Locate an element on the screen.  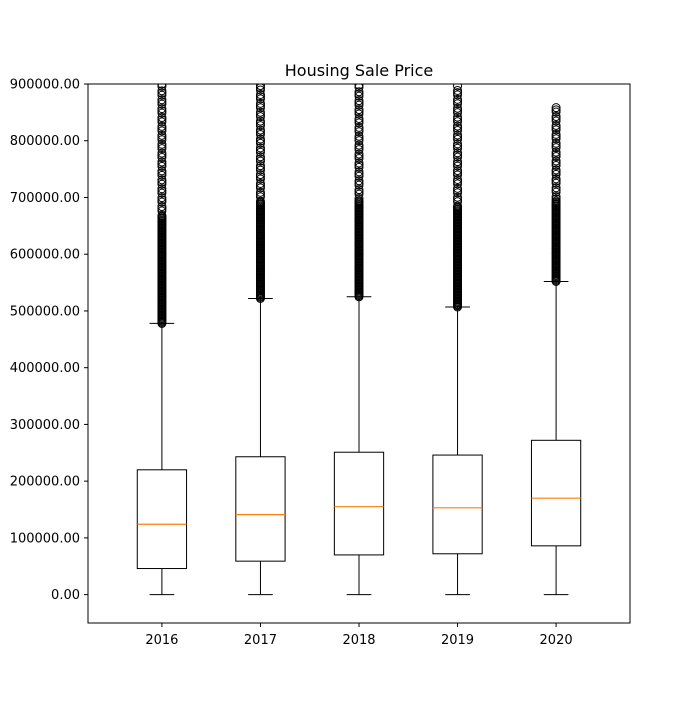
y-tick-label: 300000.00 is located at coordinates (45, 425).